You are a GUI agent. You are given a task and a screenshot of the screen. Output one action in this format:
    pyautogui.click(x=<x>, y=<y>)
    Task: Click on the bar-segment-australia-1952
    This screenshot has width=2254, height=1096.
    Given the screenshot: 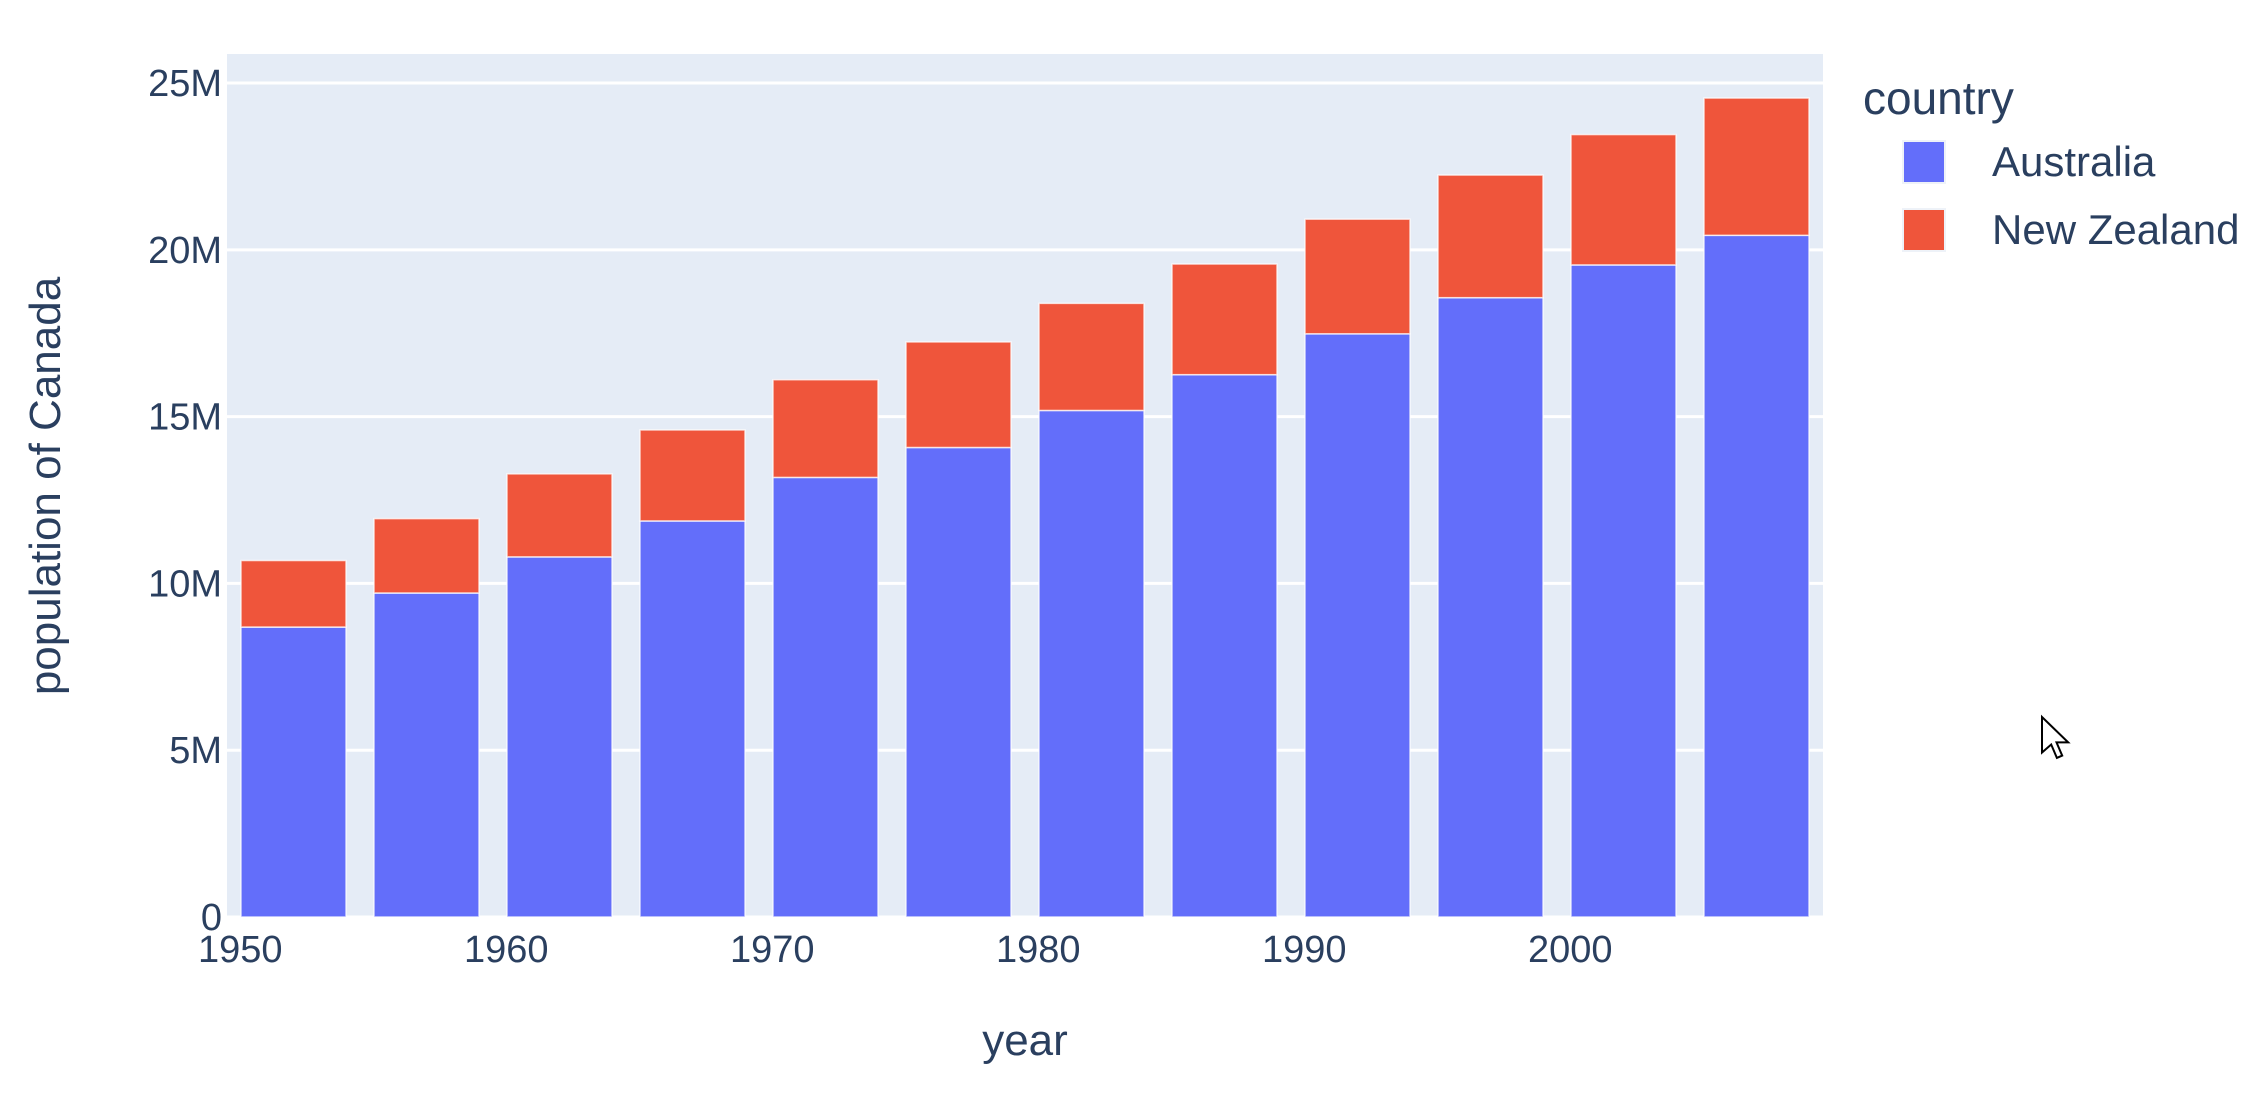 What is the action you would take?
    pyautogui.click(x=293, y=772)
    